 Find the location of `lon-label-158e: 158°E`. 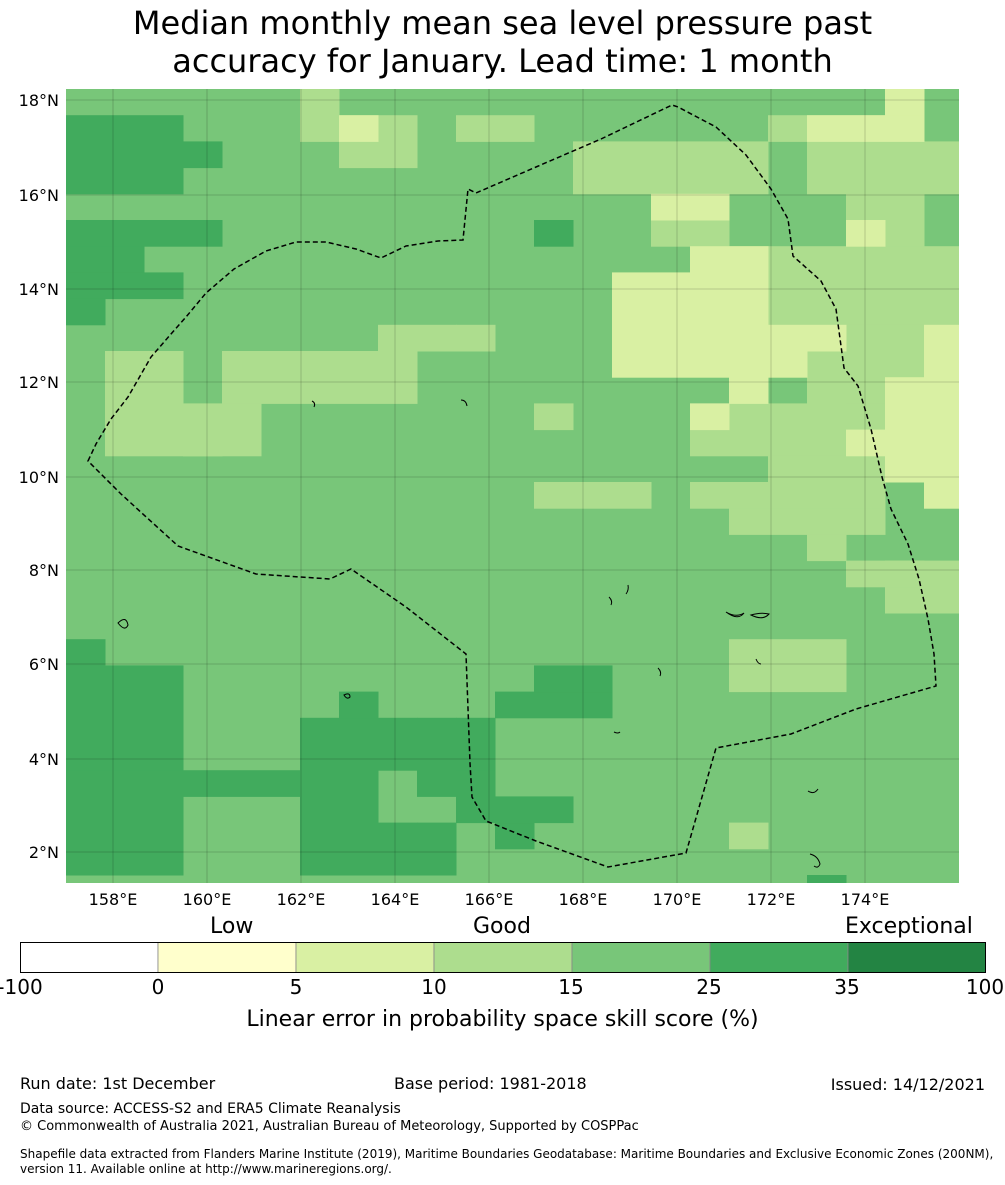

lon-label-158e: 158°E is located at coordinates (113, 899).